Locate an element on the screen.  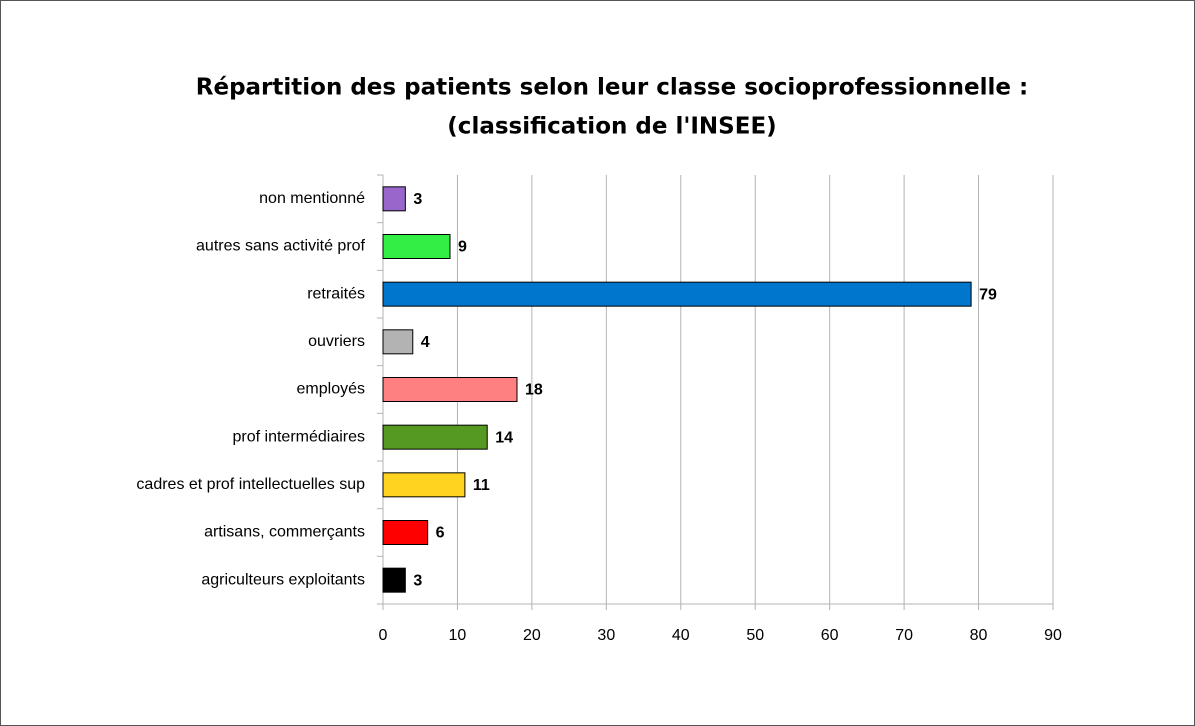
value-label: 6 is located at coordinates (440, 533).